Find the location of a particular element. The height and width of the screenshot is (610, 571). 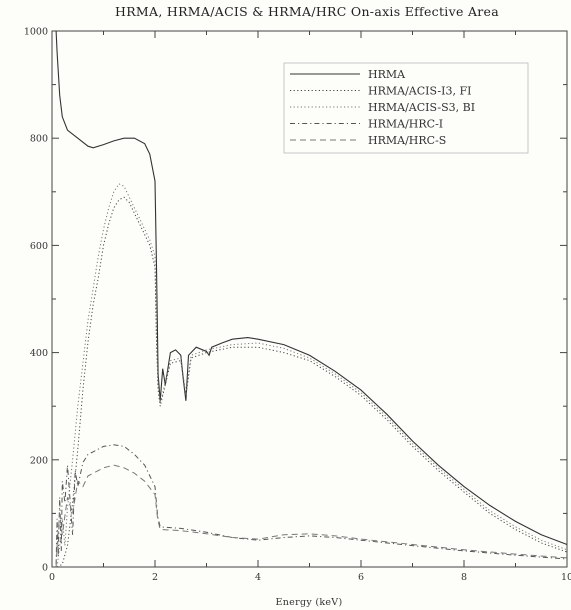

legend-label-0: HRMA is located at coordinates (387, 74).